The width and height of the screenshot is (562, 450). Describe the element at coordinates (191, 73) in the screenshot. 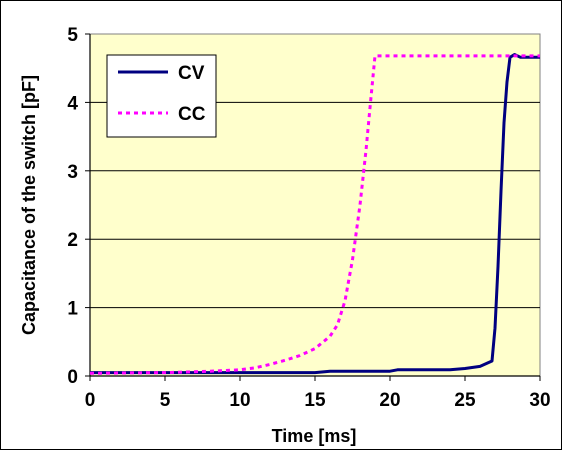

I see `legend-label-cv: CV` at that location.